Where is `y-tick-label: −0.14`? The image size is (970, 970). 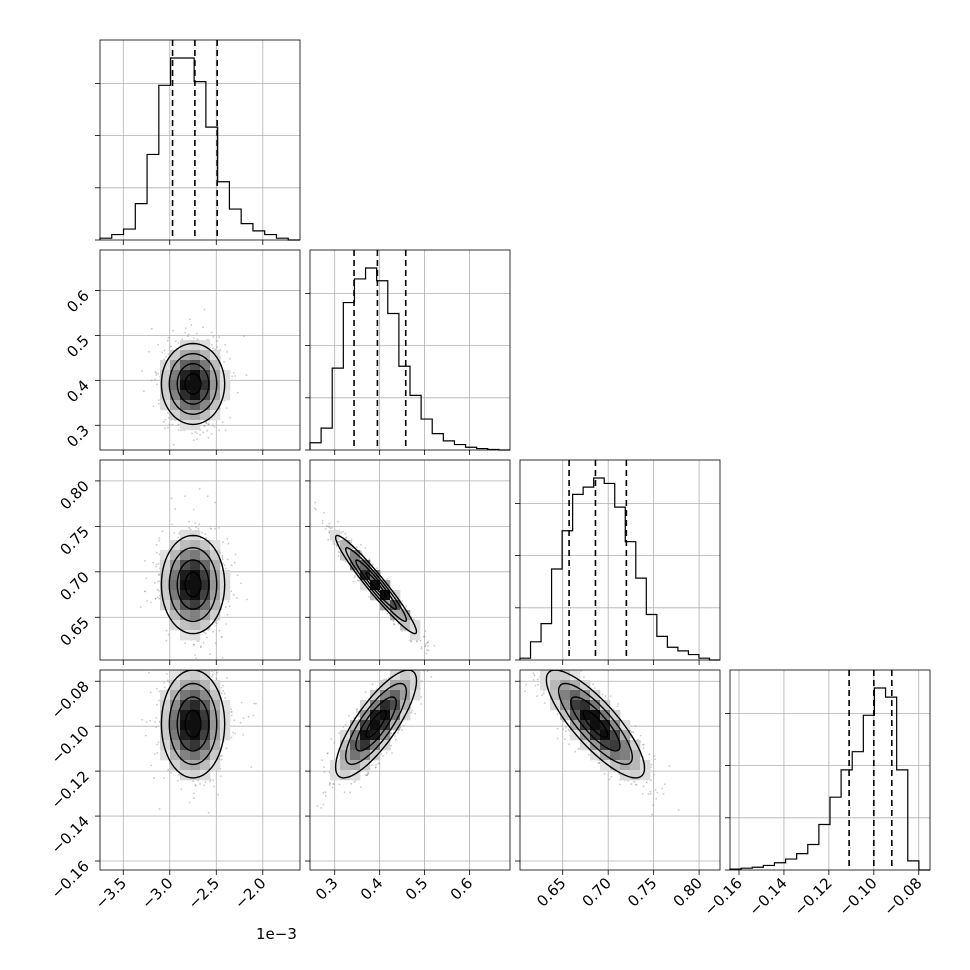 y-tick-label: −0.14 is located at coordinates (70, 834).